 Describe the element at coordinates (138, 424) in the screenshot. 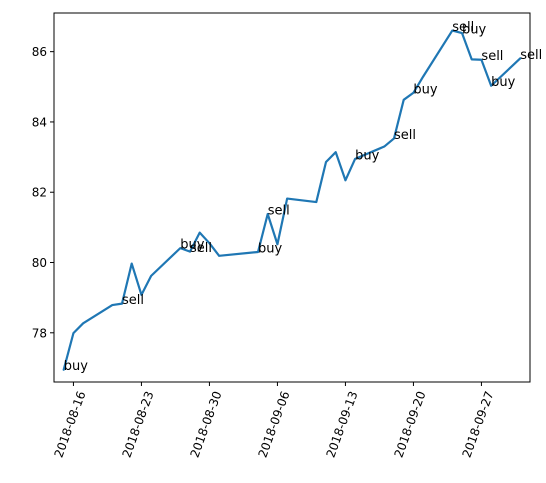

I see `x-tick-label: 2018-08-23` at that location.